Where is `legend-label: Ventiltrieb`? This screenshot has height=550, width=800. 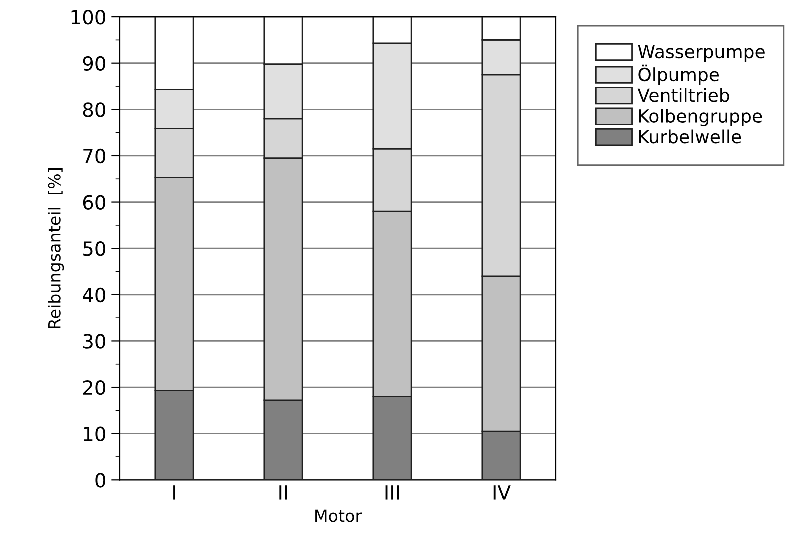
legend-label: Ventiltrieb is located at coordinates (684, 95).